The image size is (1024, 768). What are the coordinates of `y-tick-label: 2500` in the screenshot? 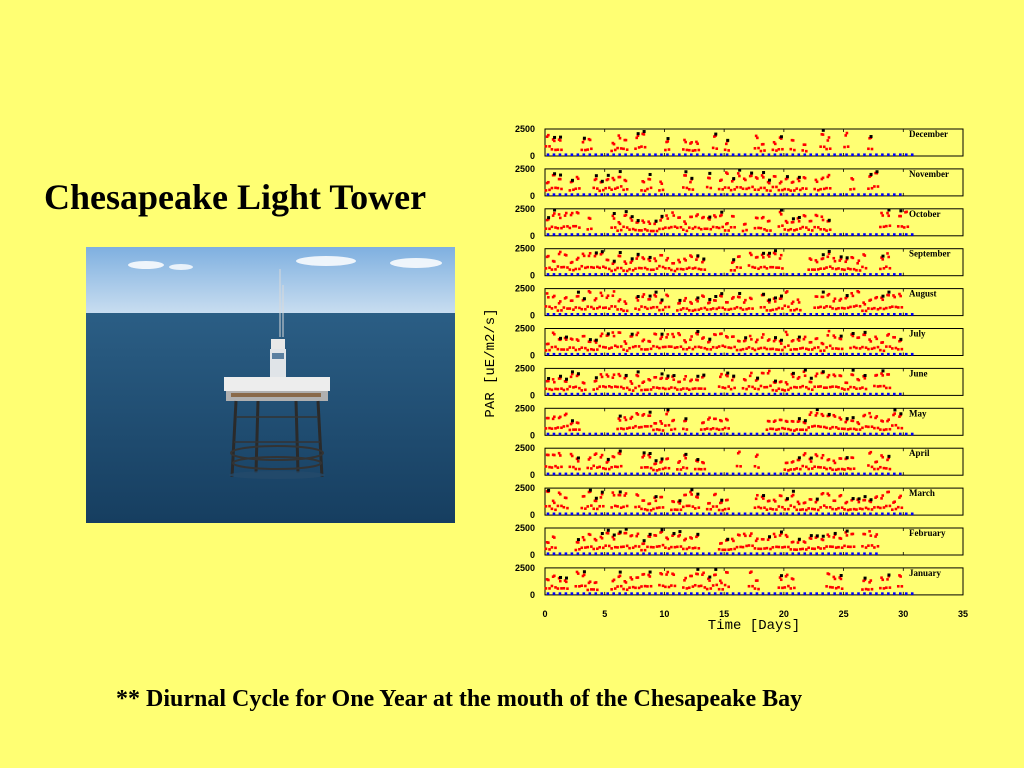 It's located at (525, 408).